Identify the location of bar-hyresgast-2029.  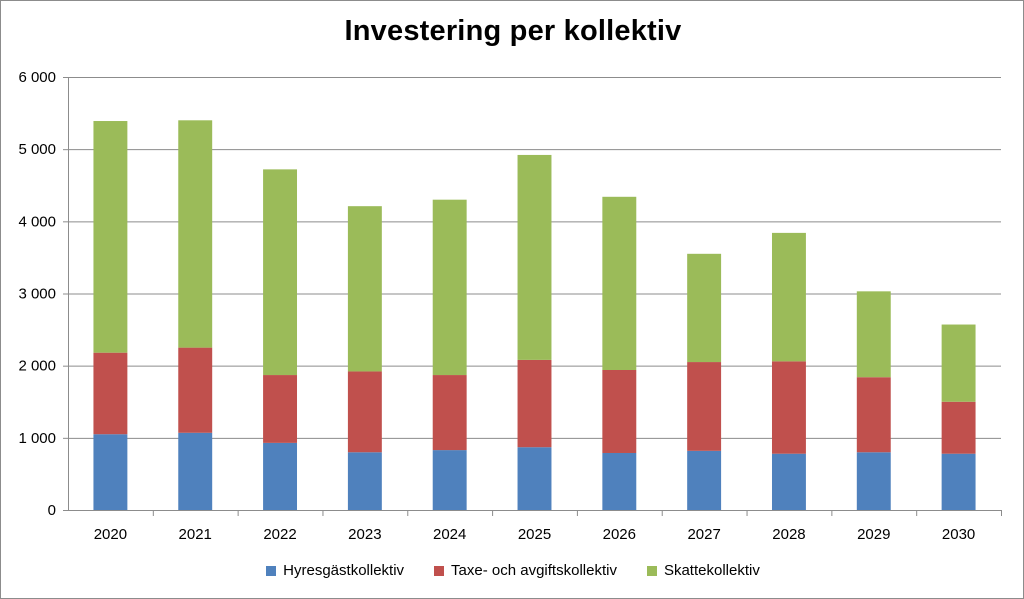
(874, 481).